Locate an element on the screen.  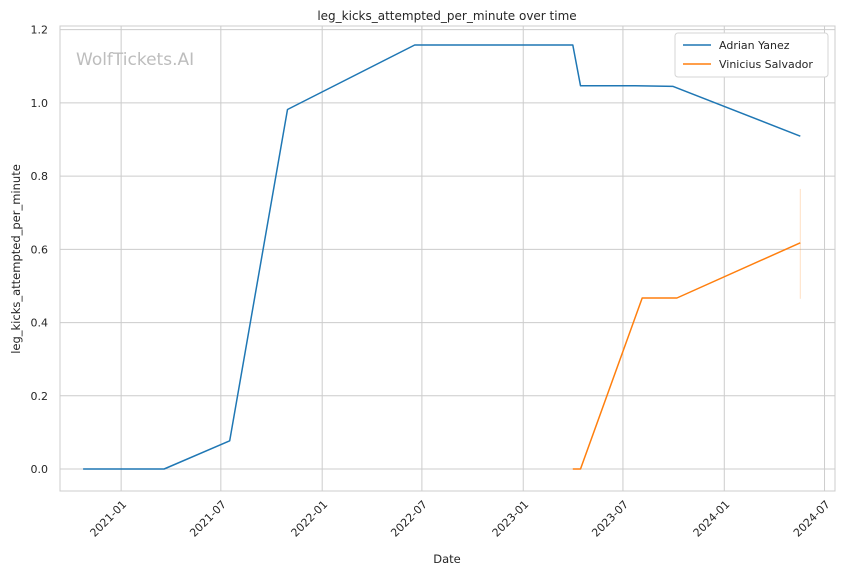
watermark: WolfTickets.AI is located at coordinates (135, 60).